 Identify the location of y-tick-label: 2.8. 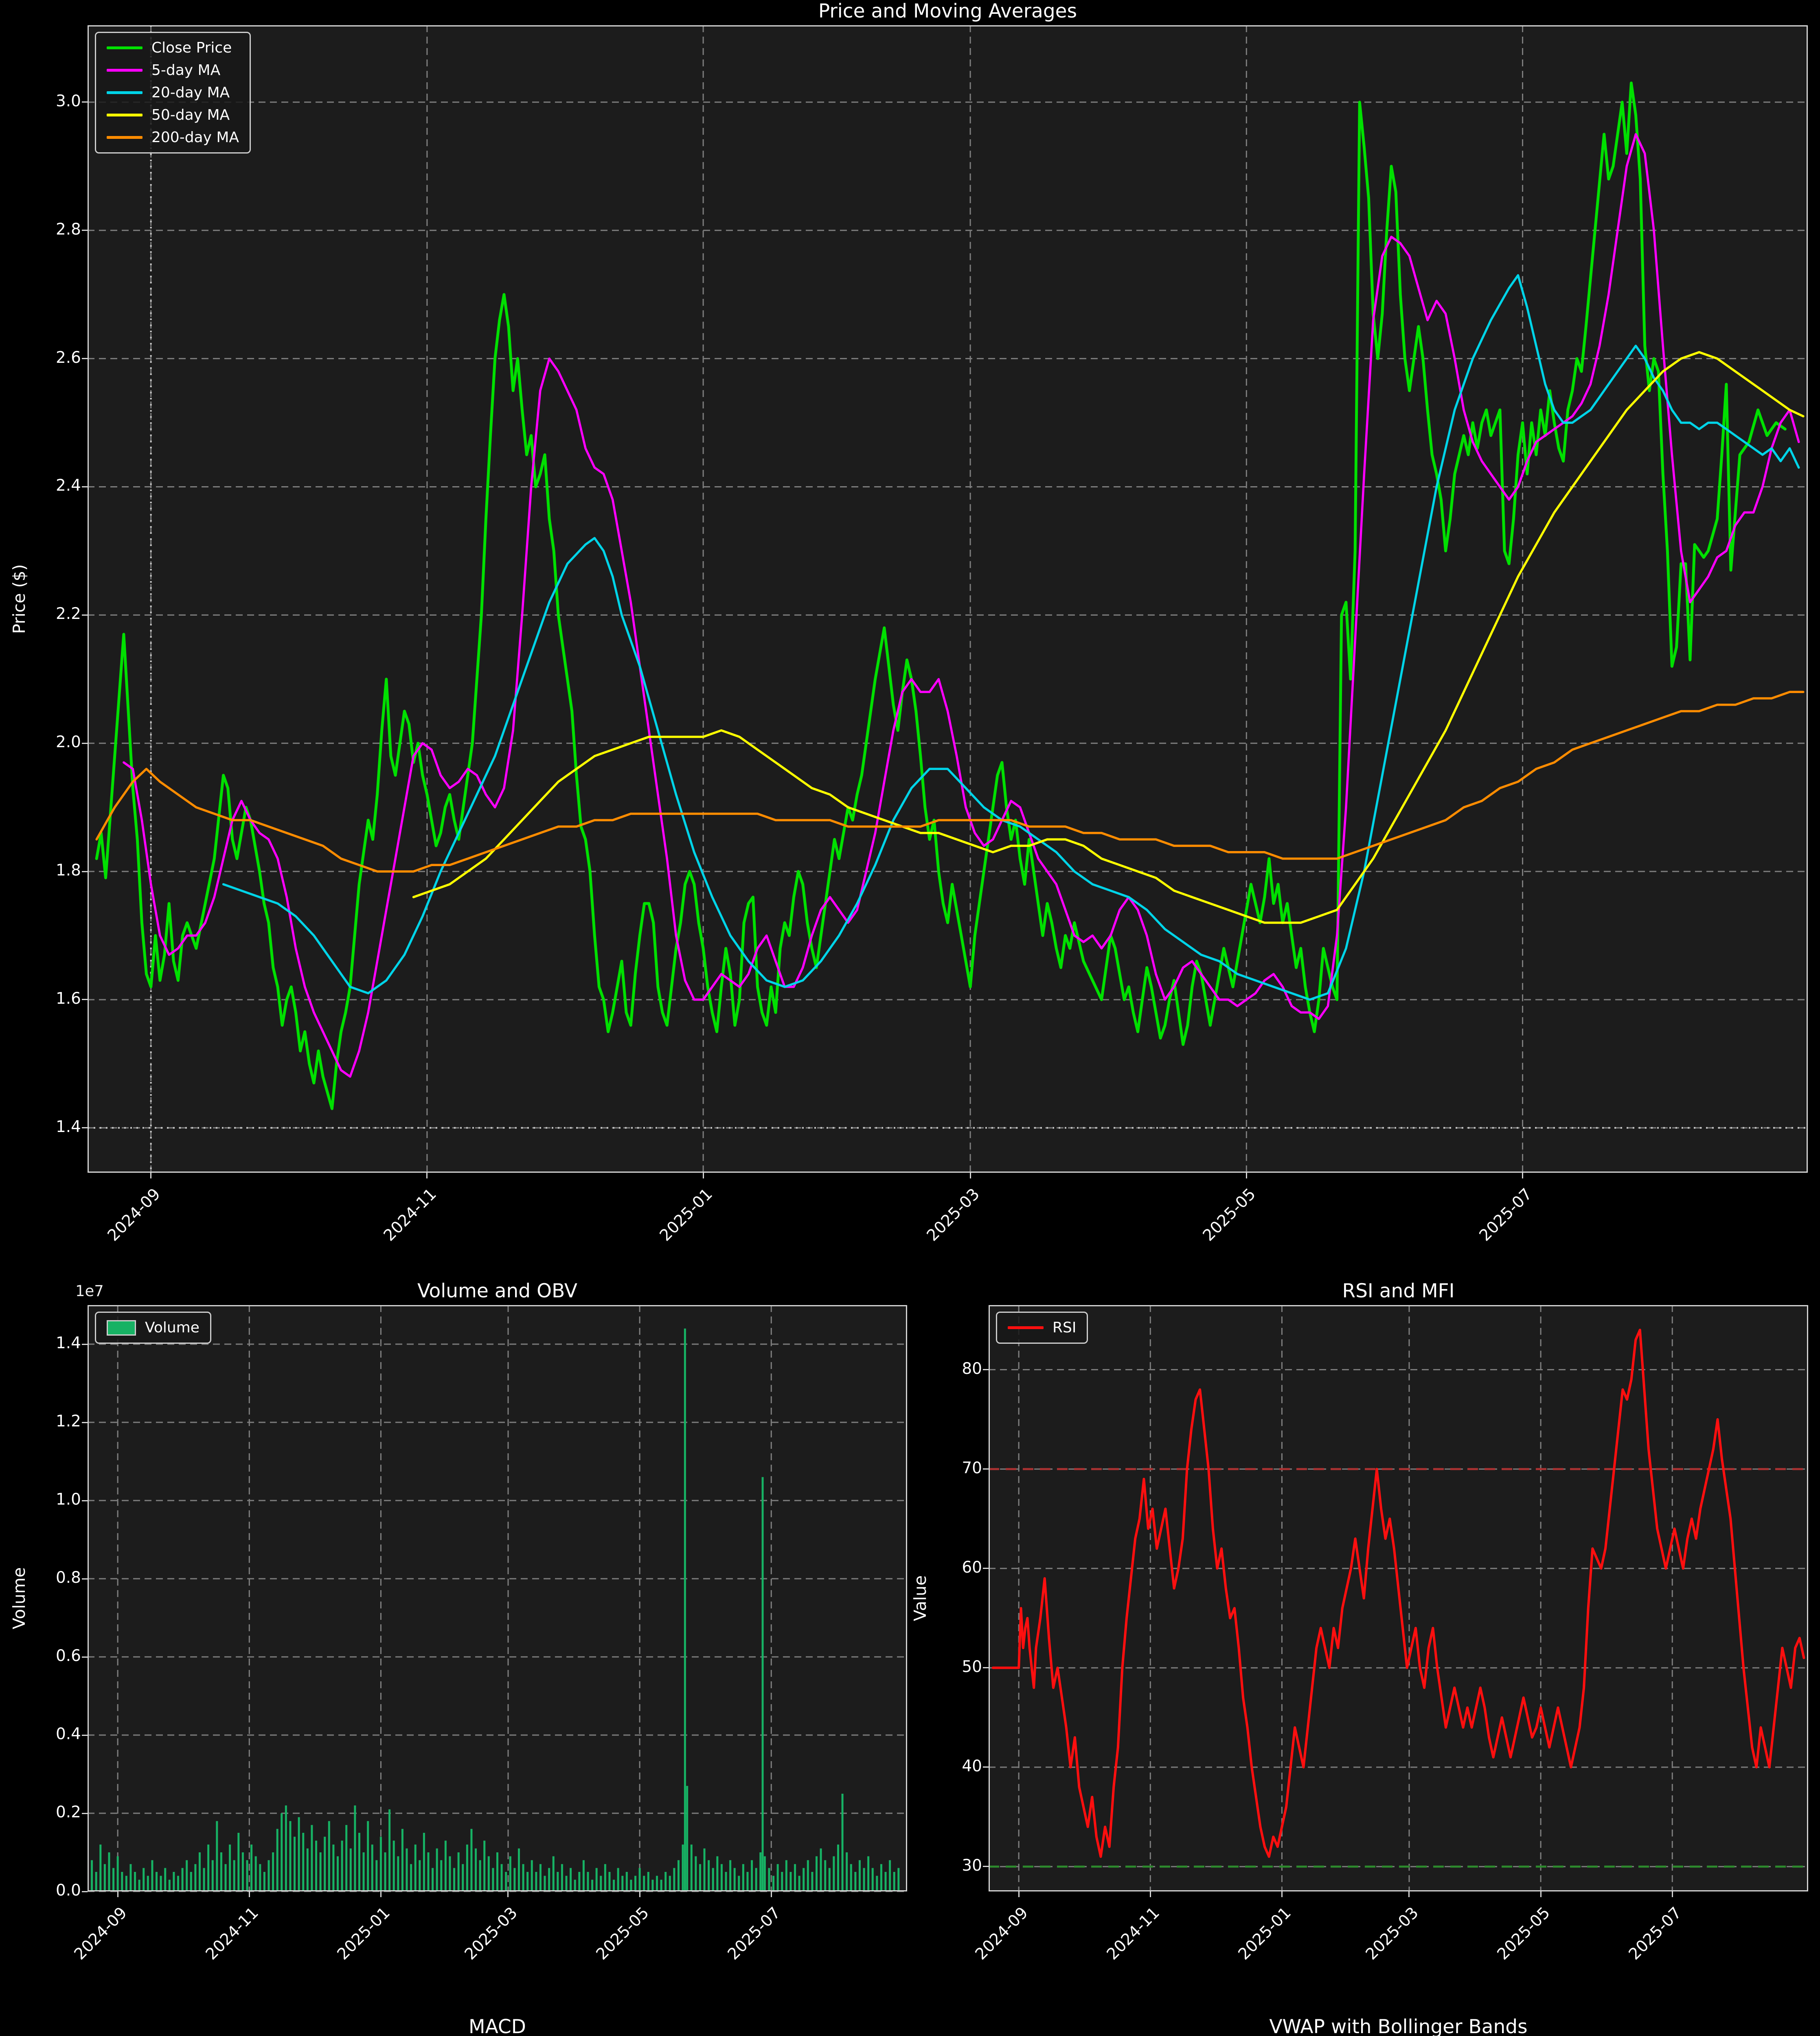
(68, 230).